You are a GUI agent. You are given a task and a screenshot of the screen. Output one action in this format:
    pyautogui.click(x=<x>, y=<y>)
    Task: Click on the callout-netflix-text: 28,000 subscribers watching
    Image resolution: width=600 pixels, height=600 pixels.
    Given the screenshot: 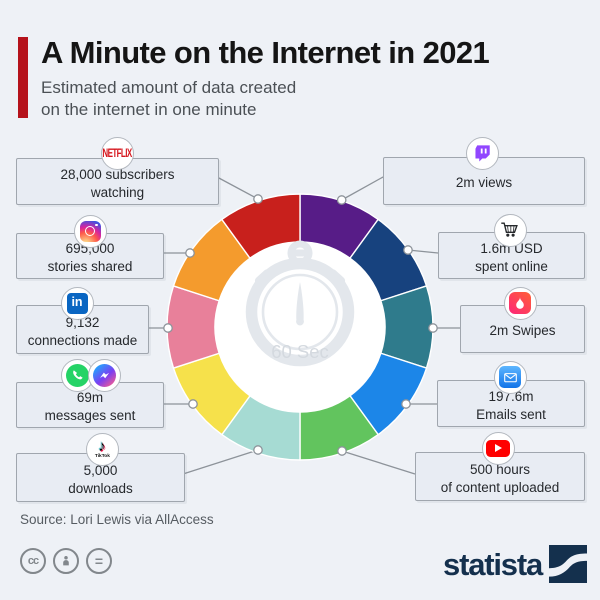 What is the action you would take?
    pyautogui.click(x=117, y=183)
    